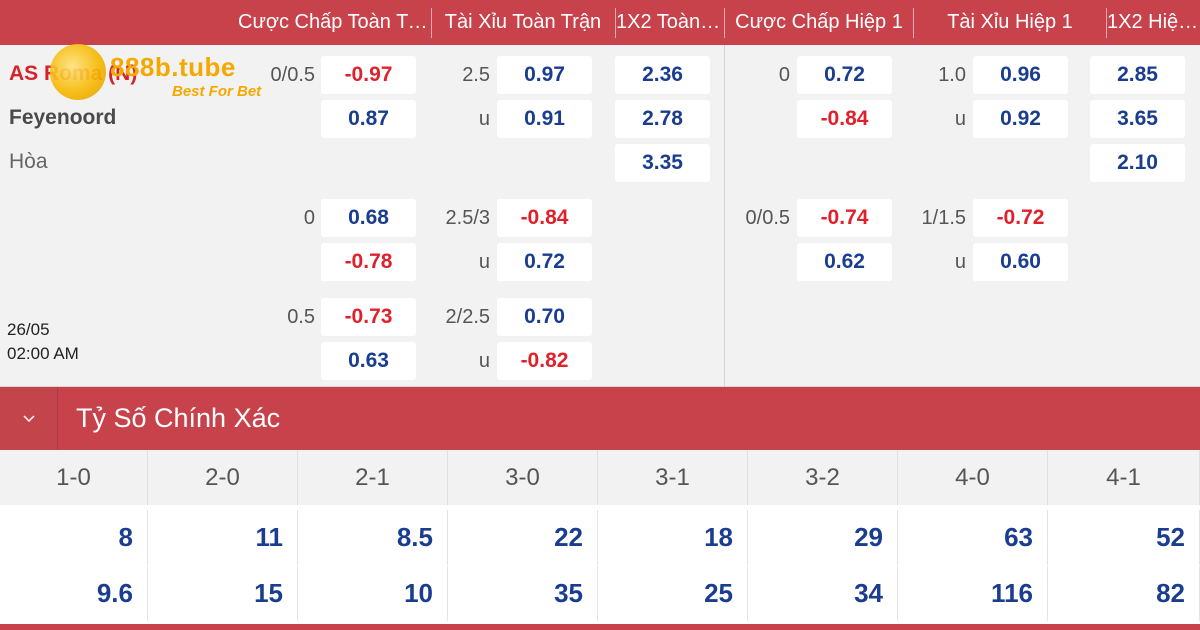 The height and width of the screenshot is (630, 1200). Describe the element at coordinates (973, 593) in the screenshot. I see `score-odds-button: 116` at that location.